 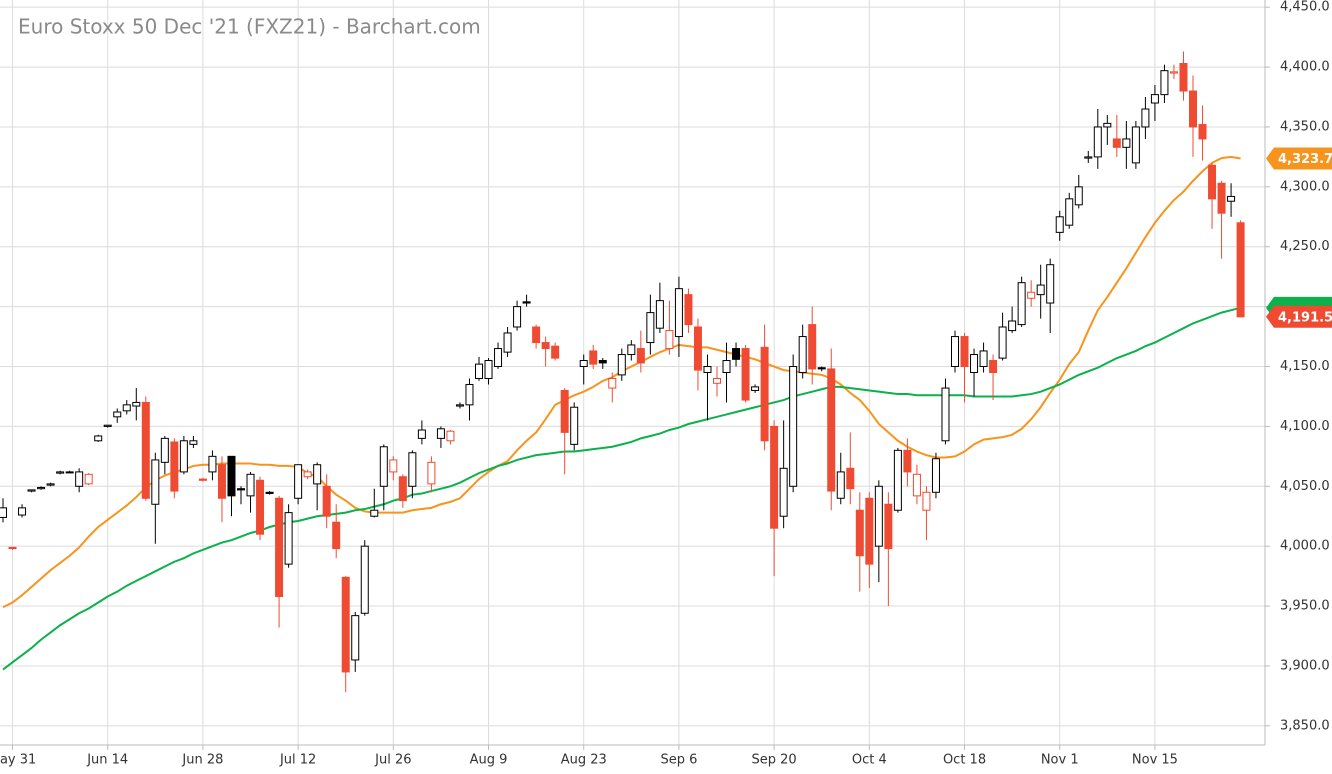 I want to click on x-tick-label: Oct 18, so click(x=964, y=760).